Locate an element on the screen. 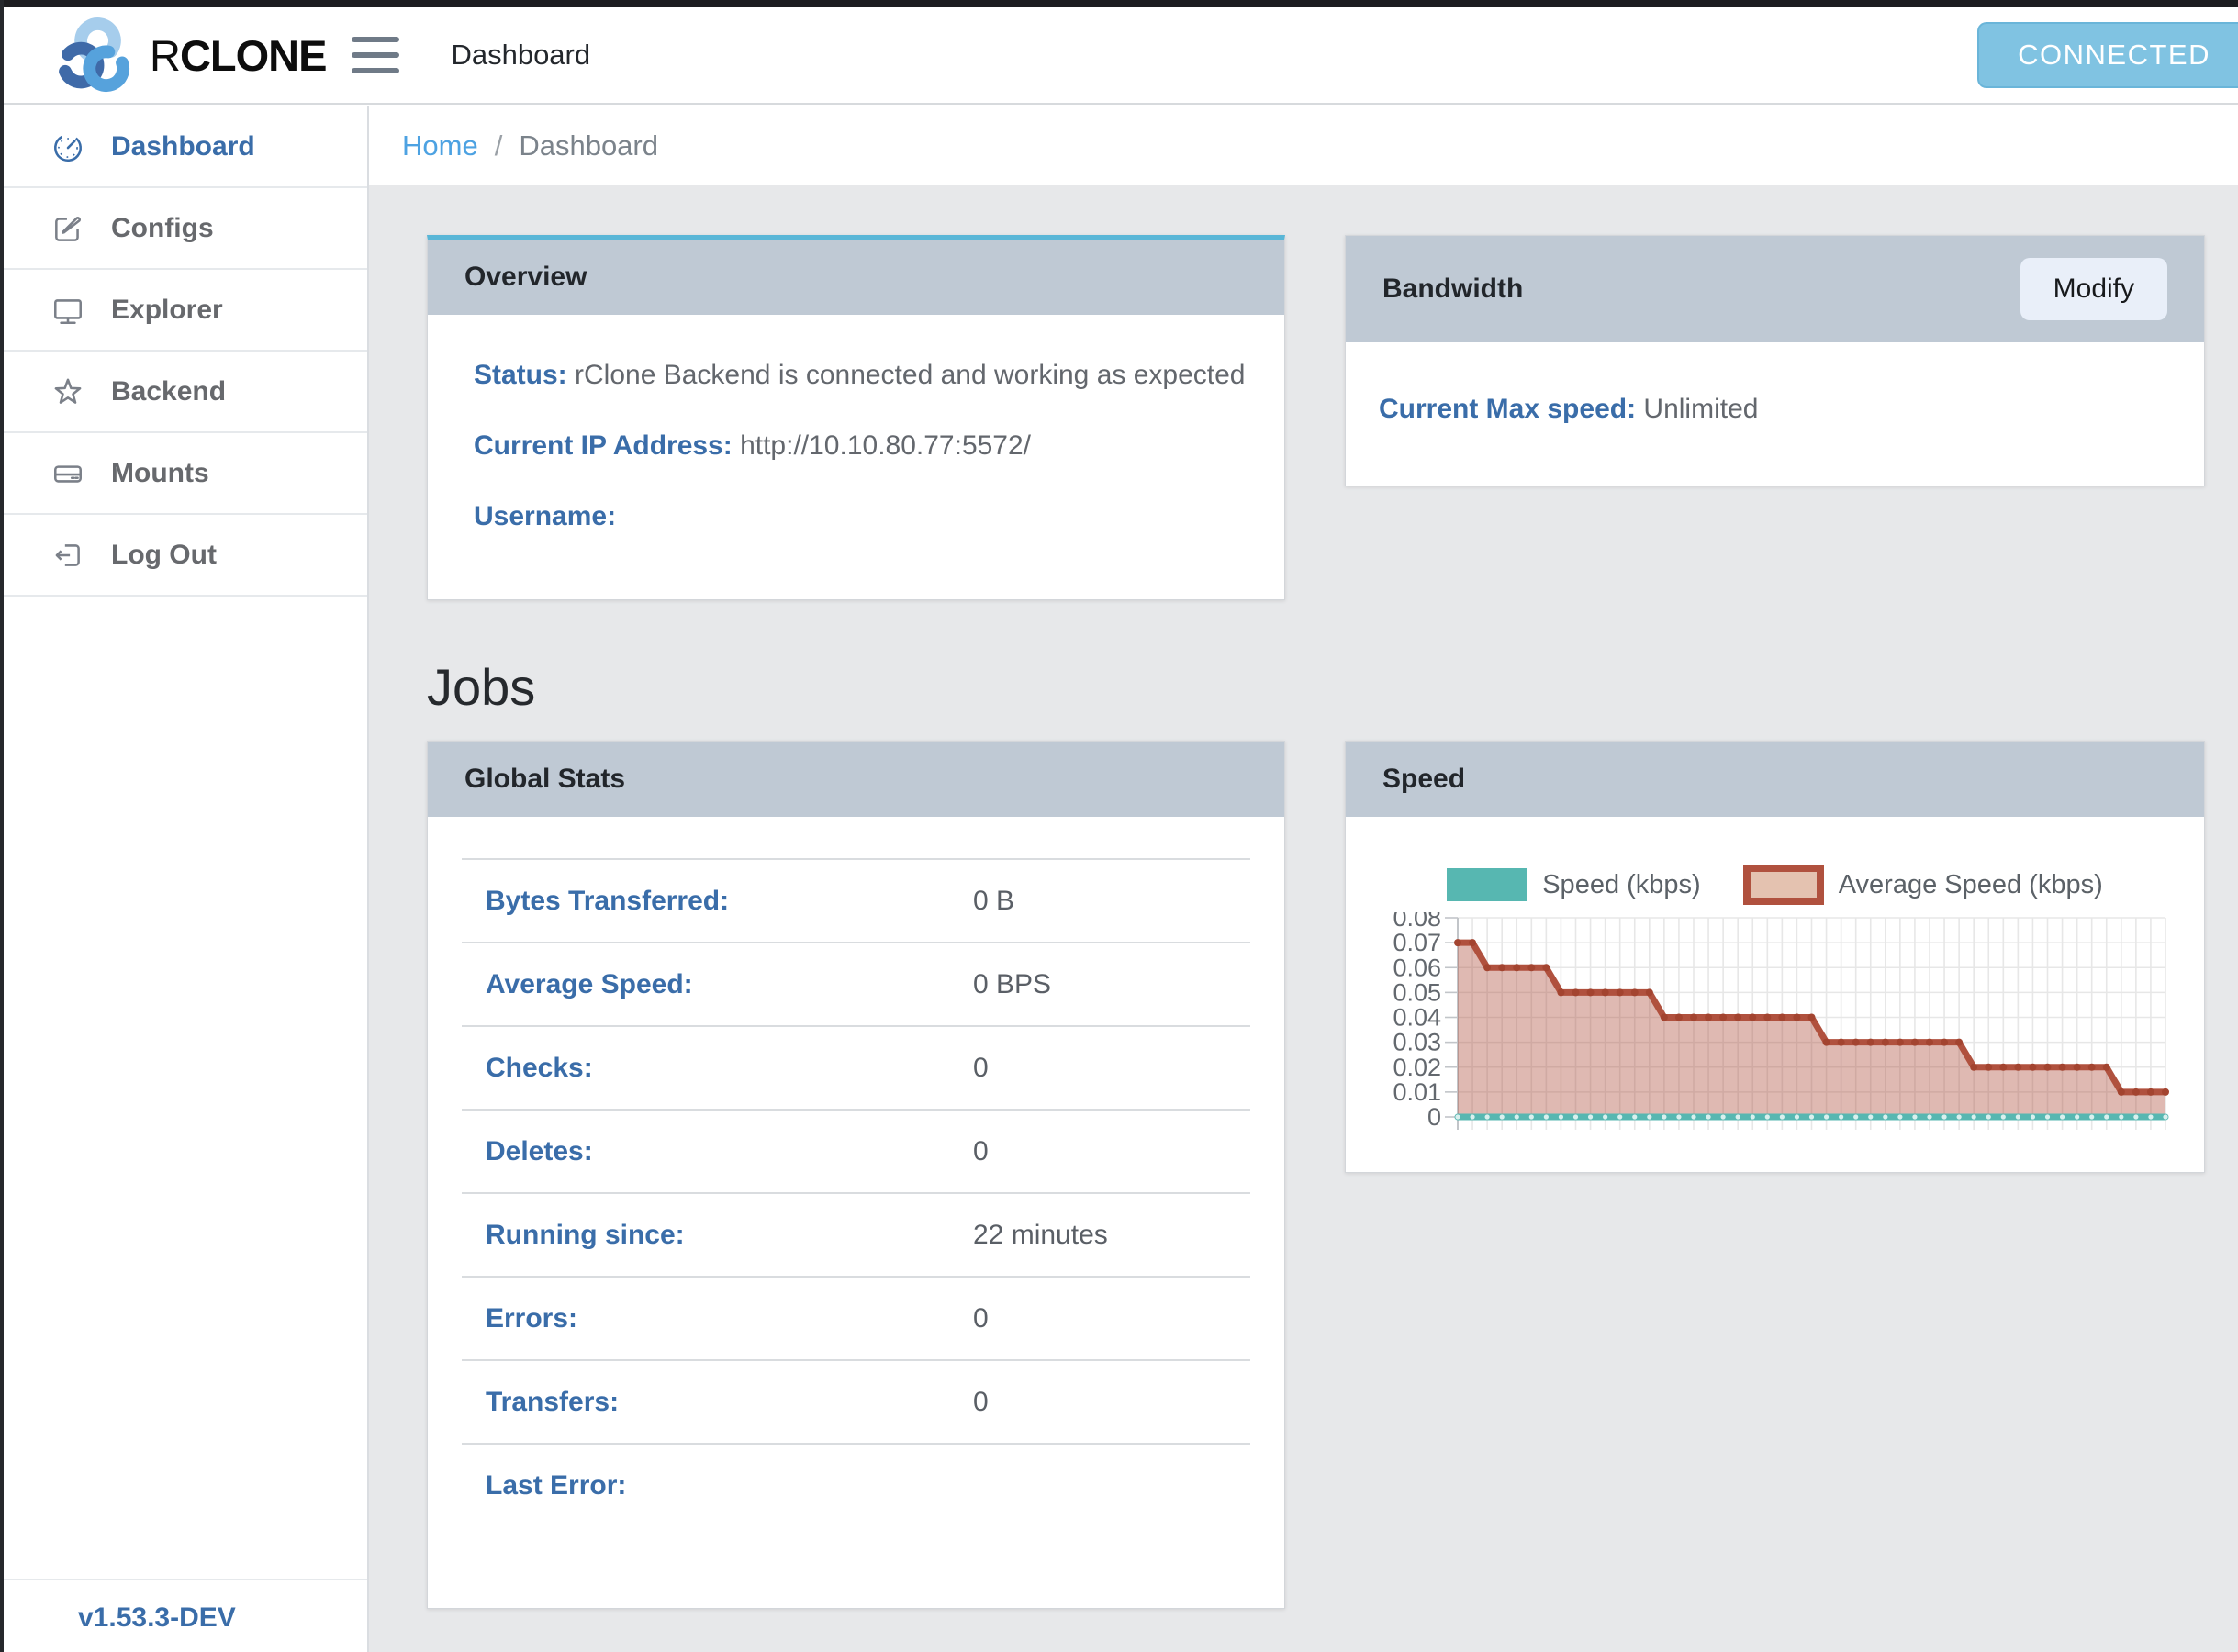 Image resolution: width=2238 pixels, height=1652 pixels. rclone-logo: RCLONE is located at coordinates (188, 55).